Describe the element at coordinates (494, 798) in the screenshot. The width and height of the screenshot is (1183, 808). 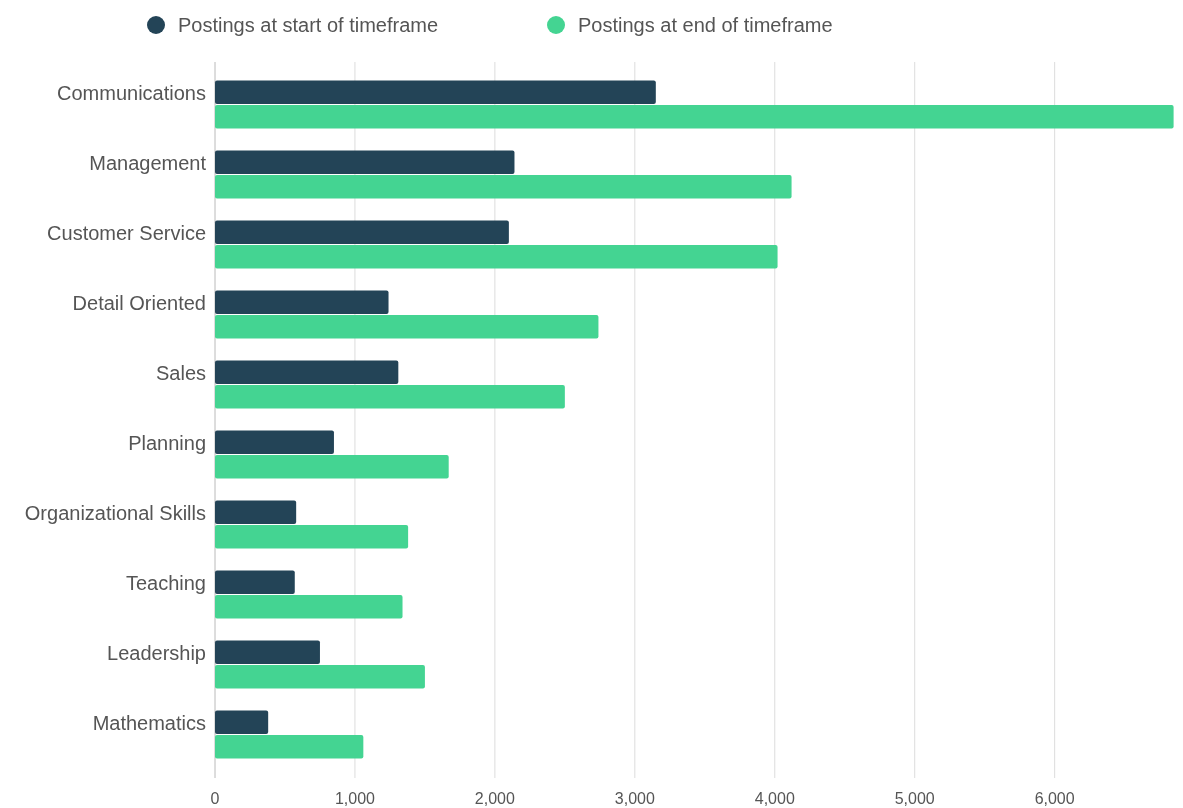
I see `x-tick-label: 2,000` at that location.